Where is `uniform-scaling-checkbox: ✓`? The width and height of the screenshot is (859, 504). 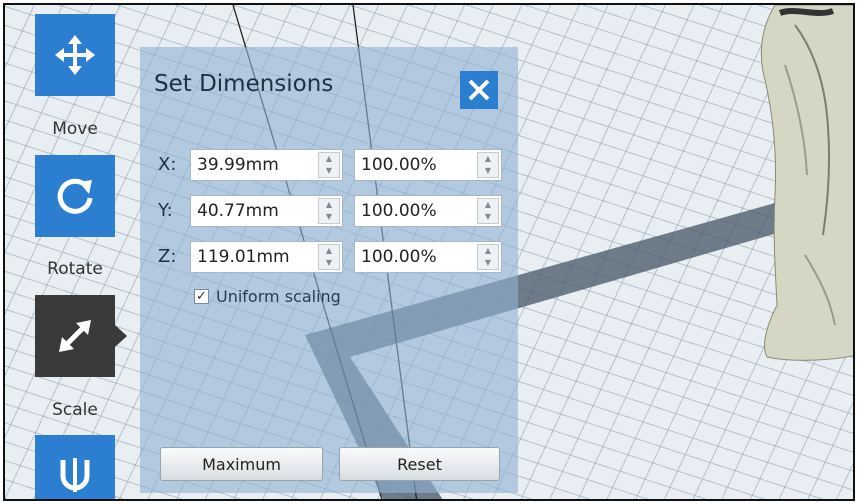
uniform-scaling-checkbox: ✓ is located at coordinates (201, 296).